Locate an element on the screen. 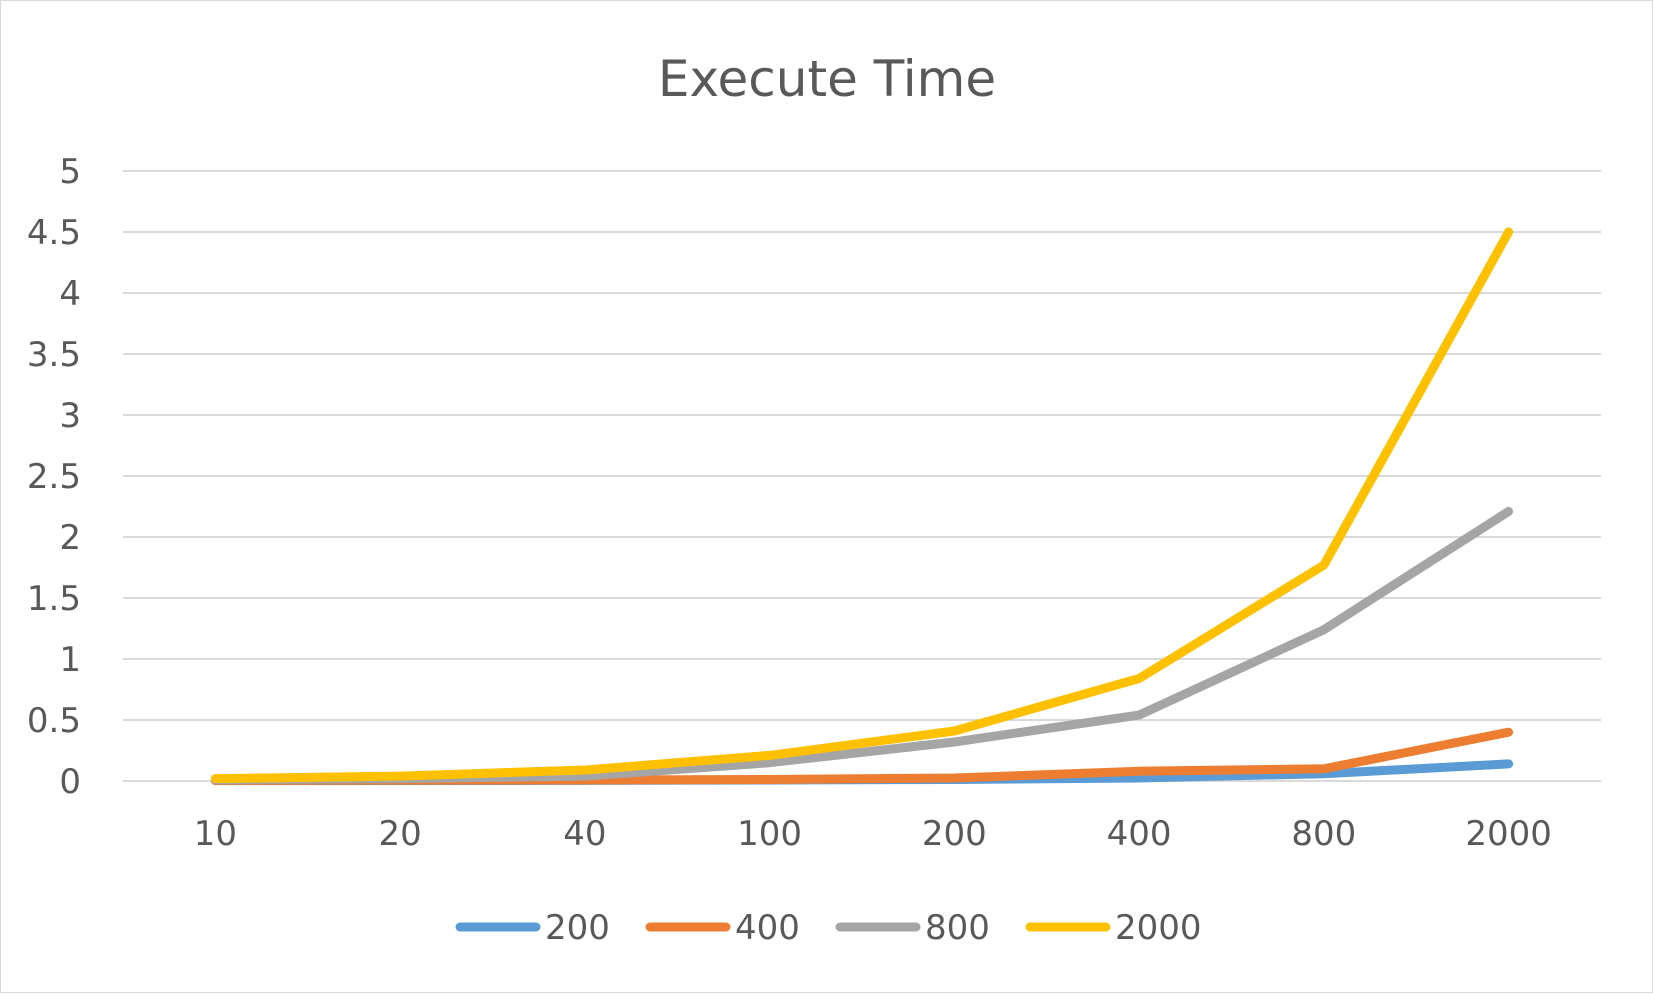 This screenshot has height=994, width=1653. legend-label: 2000 is located at coordinates (1158, 928).